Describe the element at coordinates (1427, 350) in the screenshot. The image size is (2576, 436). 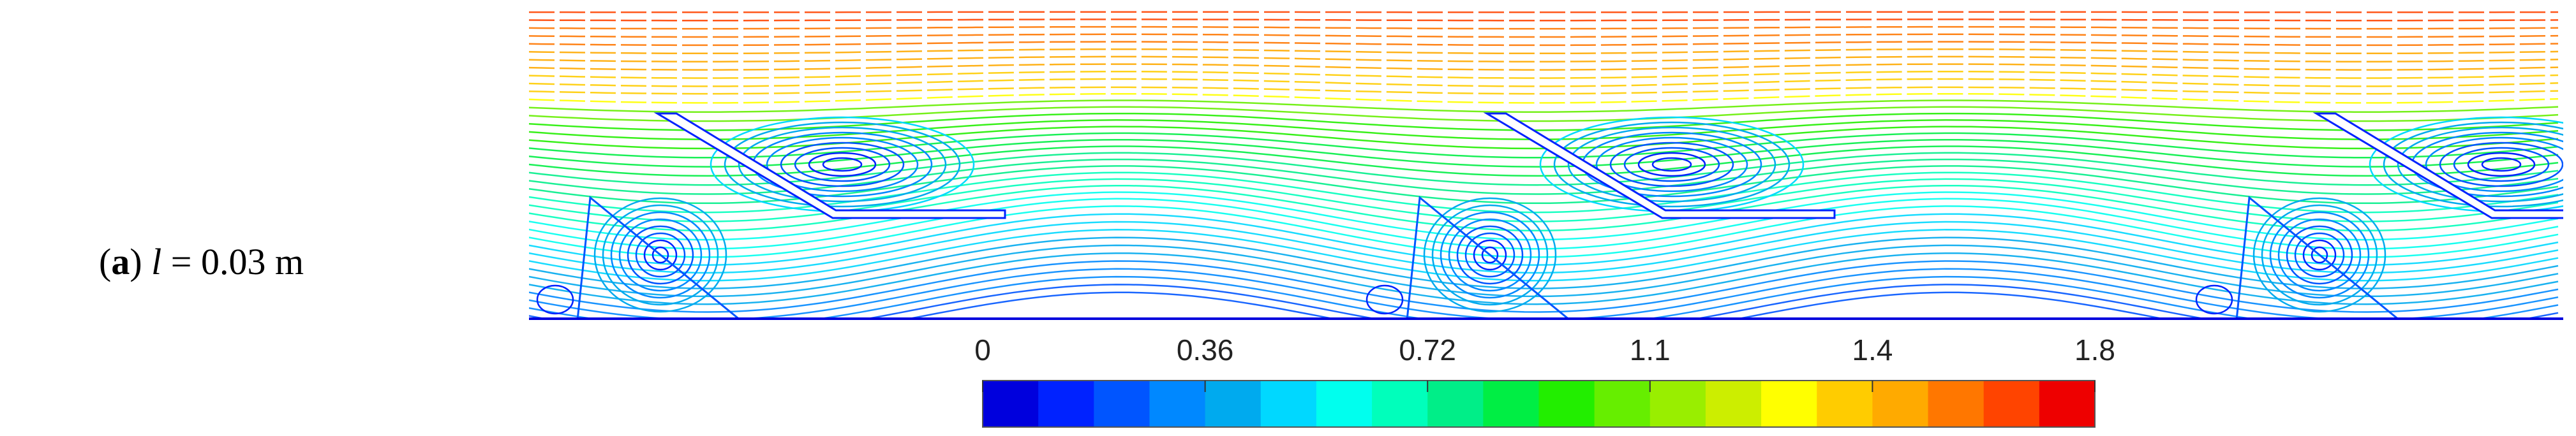
I see `tick-label: 0.72` at that location.